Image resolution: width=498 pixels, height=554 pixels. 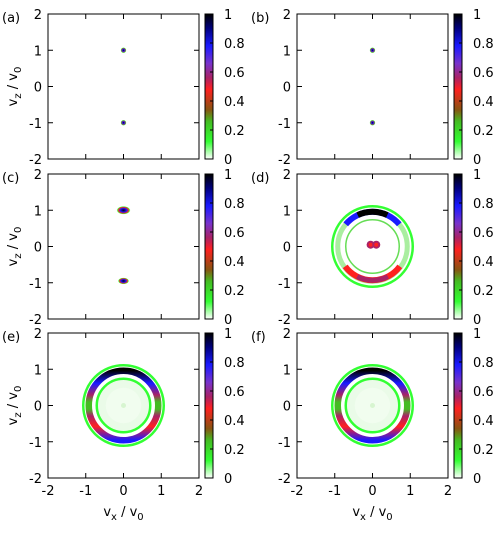 What do you see at coordinates (258, 337) in the screenshot?
I see `panel-label: (f)` at bounding box center [258, 337].